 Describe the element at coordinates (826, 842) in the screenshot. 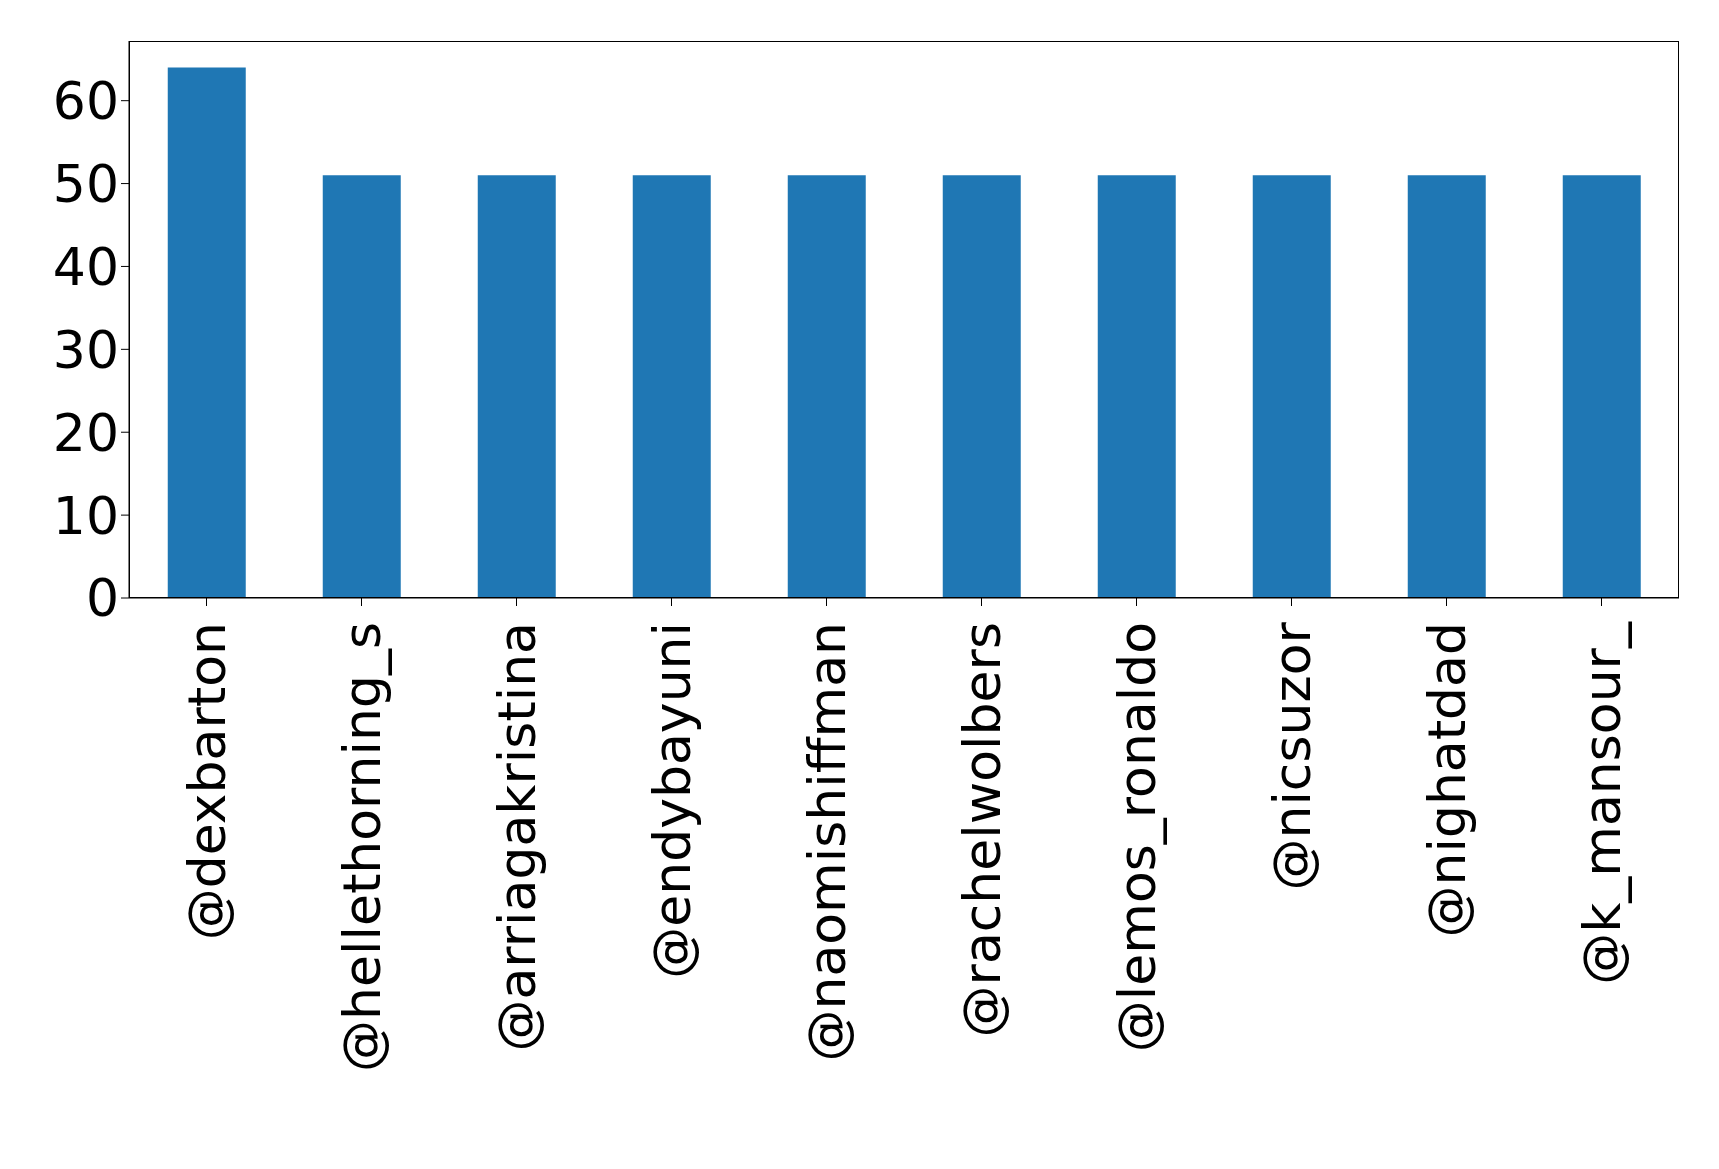

I see `x-tick-label: @naomishiffman` at that location.